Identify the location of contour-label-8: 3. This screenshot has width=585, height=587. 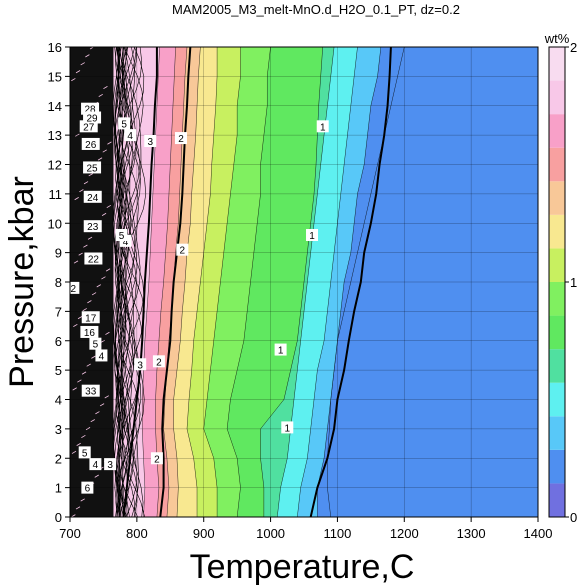
(140, 364).